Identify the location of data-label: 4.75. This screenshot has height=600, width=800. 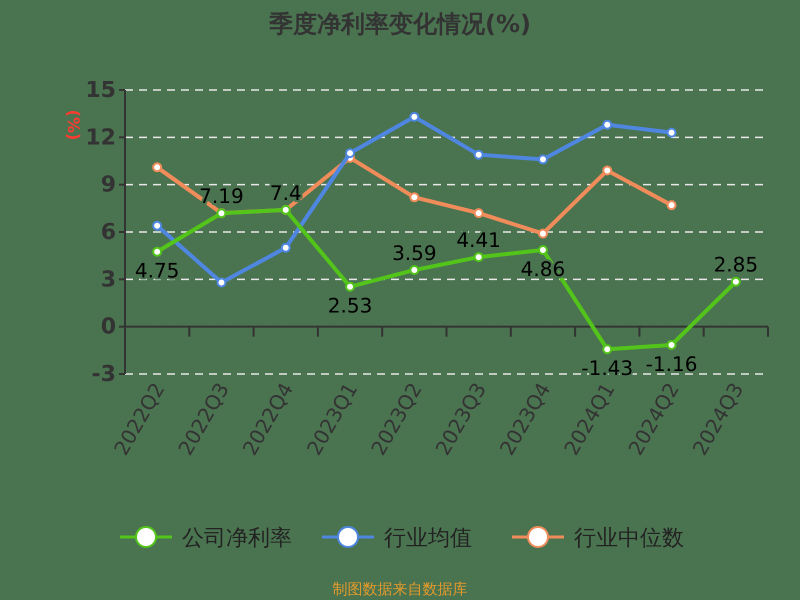
(157, 270).